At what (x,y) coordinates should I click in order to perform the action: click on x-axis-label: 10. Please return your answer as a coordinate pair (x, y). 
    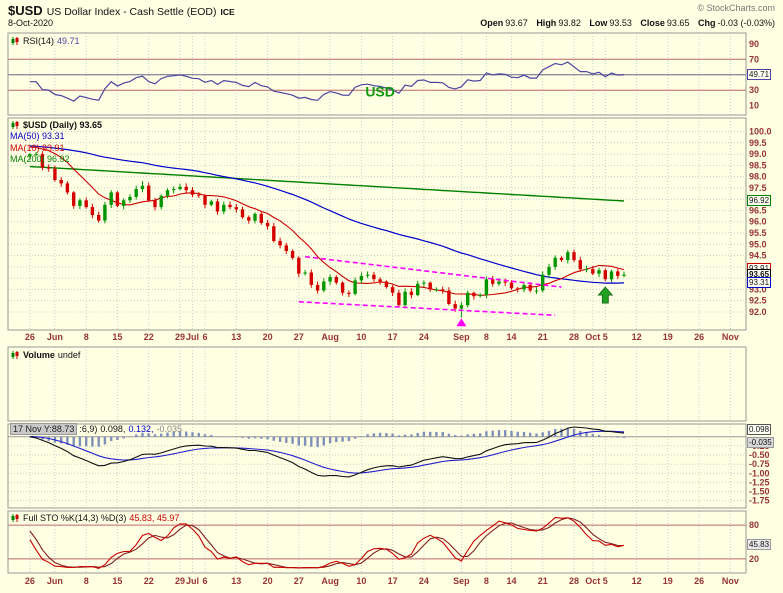
    Looking at the image, I should click on (361, 337).